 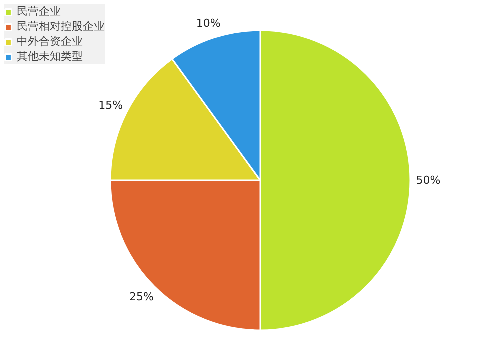 What do you see at coordinates (39, 11) in the screenshot?
I see `legend-label: 民营企业` at bounding box center [39, 11].